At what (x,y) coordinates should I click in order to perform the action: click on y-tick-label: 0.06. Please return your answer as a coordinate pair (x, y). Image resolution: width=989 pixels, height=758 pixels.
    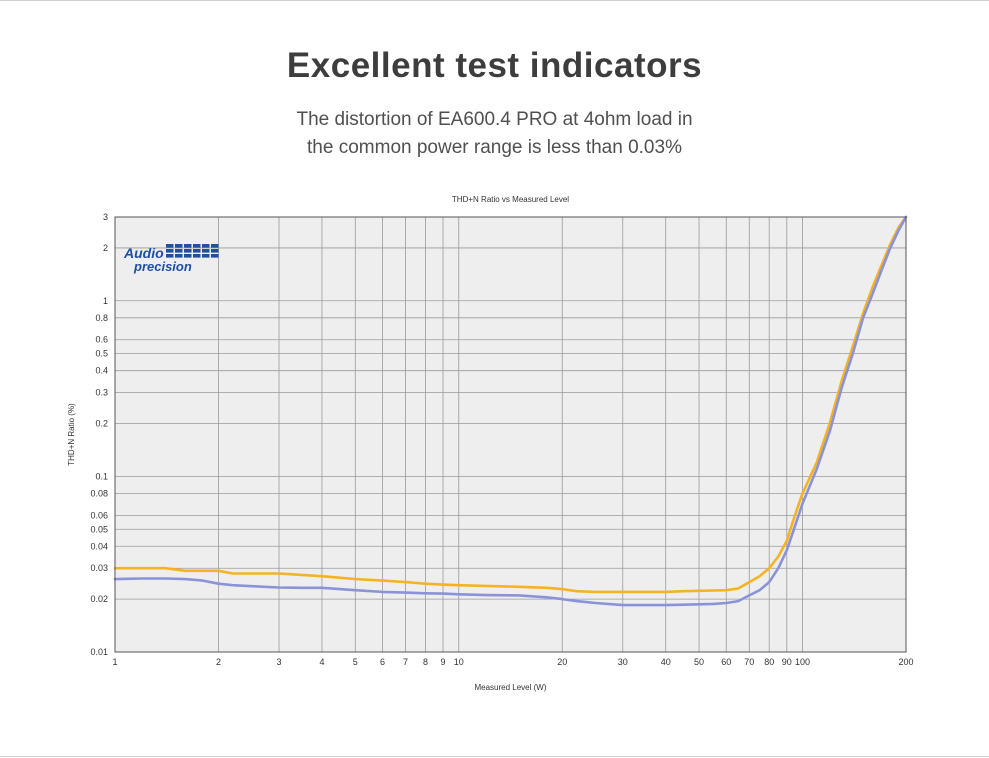
    Looking at the image, I should click on (99, 515).